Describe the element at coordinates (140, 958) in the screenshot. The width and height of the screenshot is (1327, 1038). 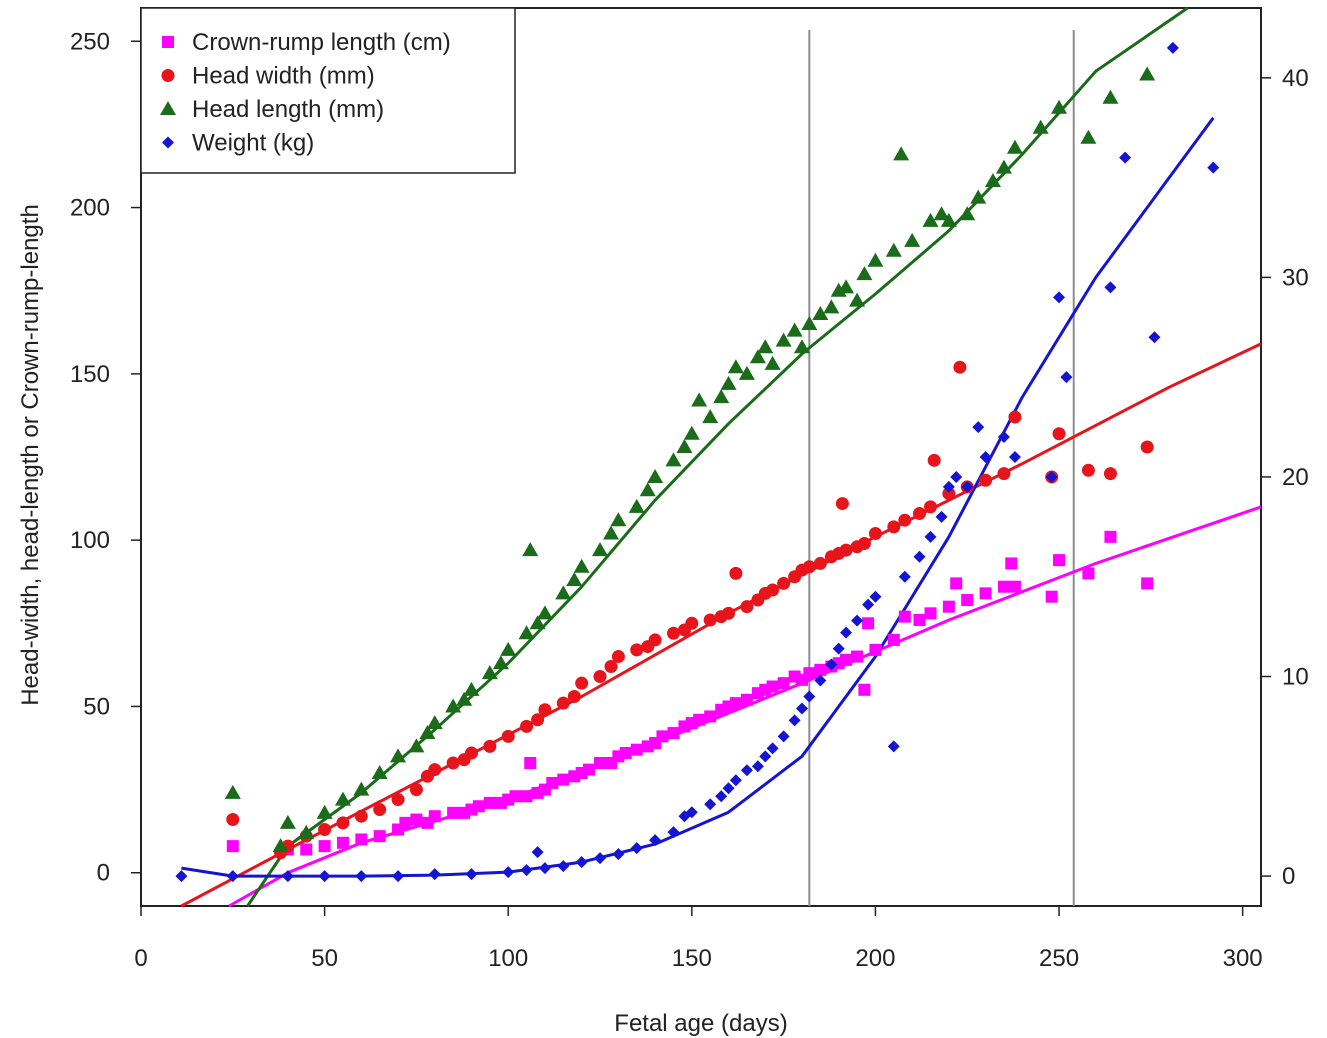
I see `x-tick-label: 0` at that location.